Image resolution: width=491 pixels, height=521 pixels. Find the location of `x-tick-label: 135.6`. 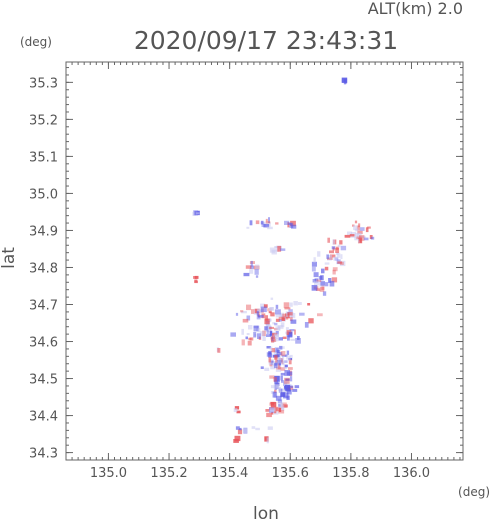

x-tick-label: 135.6 is located at coordinates (290, 473).